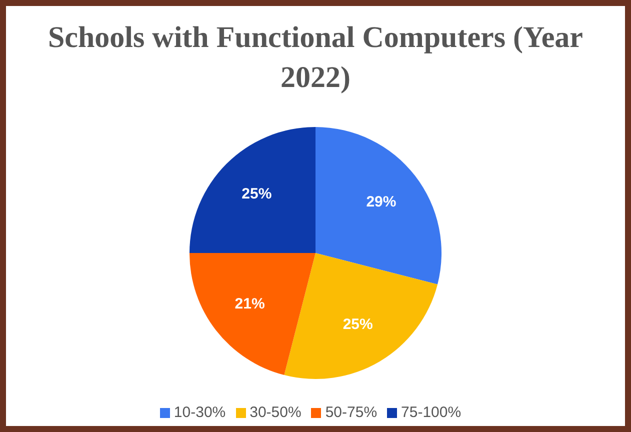 This screenshot has height=432, width=631. Describe the element at coordinates (249, 303) in the screenshot. I see `data-label: 21%` at that location.